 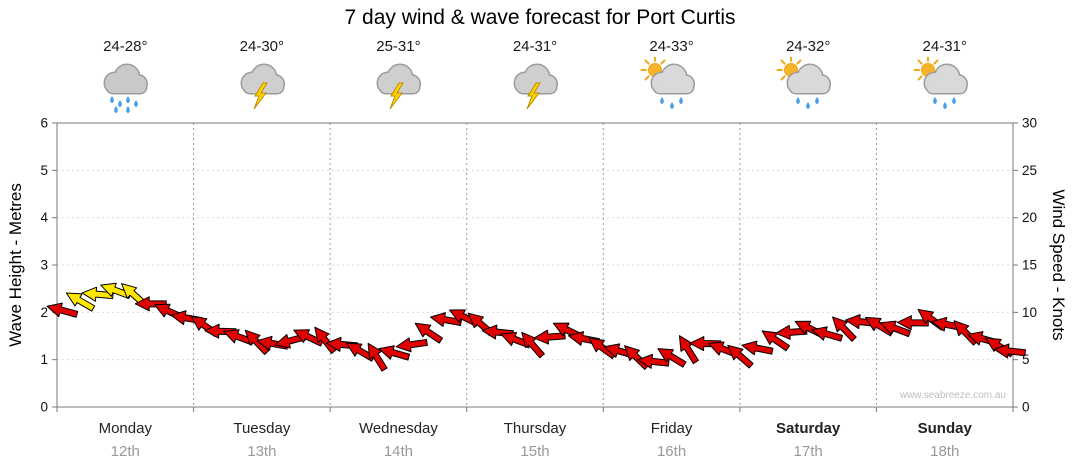 I want to click on day-forecast: 25-31°, so click(x=398, y=76).